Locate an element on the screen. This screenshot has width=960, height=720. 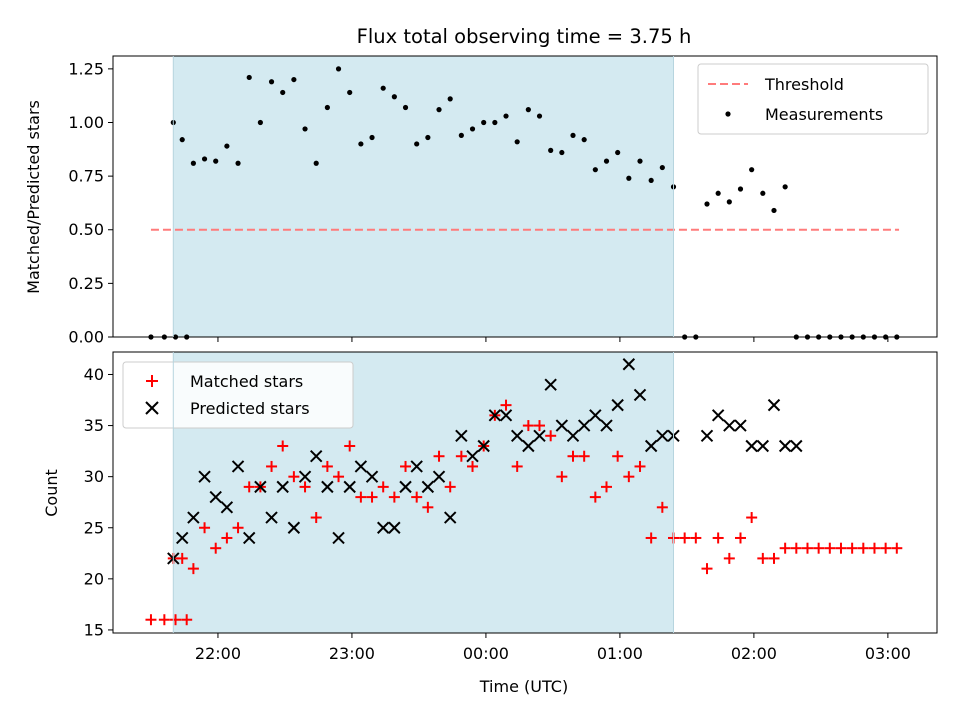
bottom-ytick-label-2: 25 is located at coordinates (94, 527).